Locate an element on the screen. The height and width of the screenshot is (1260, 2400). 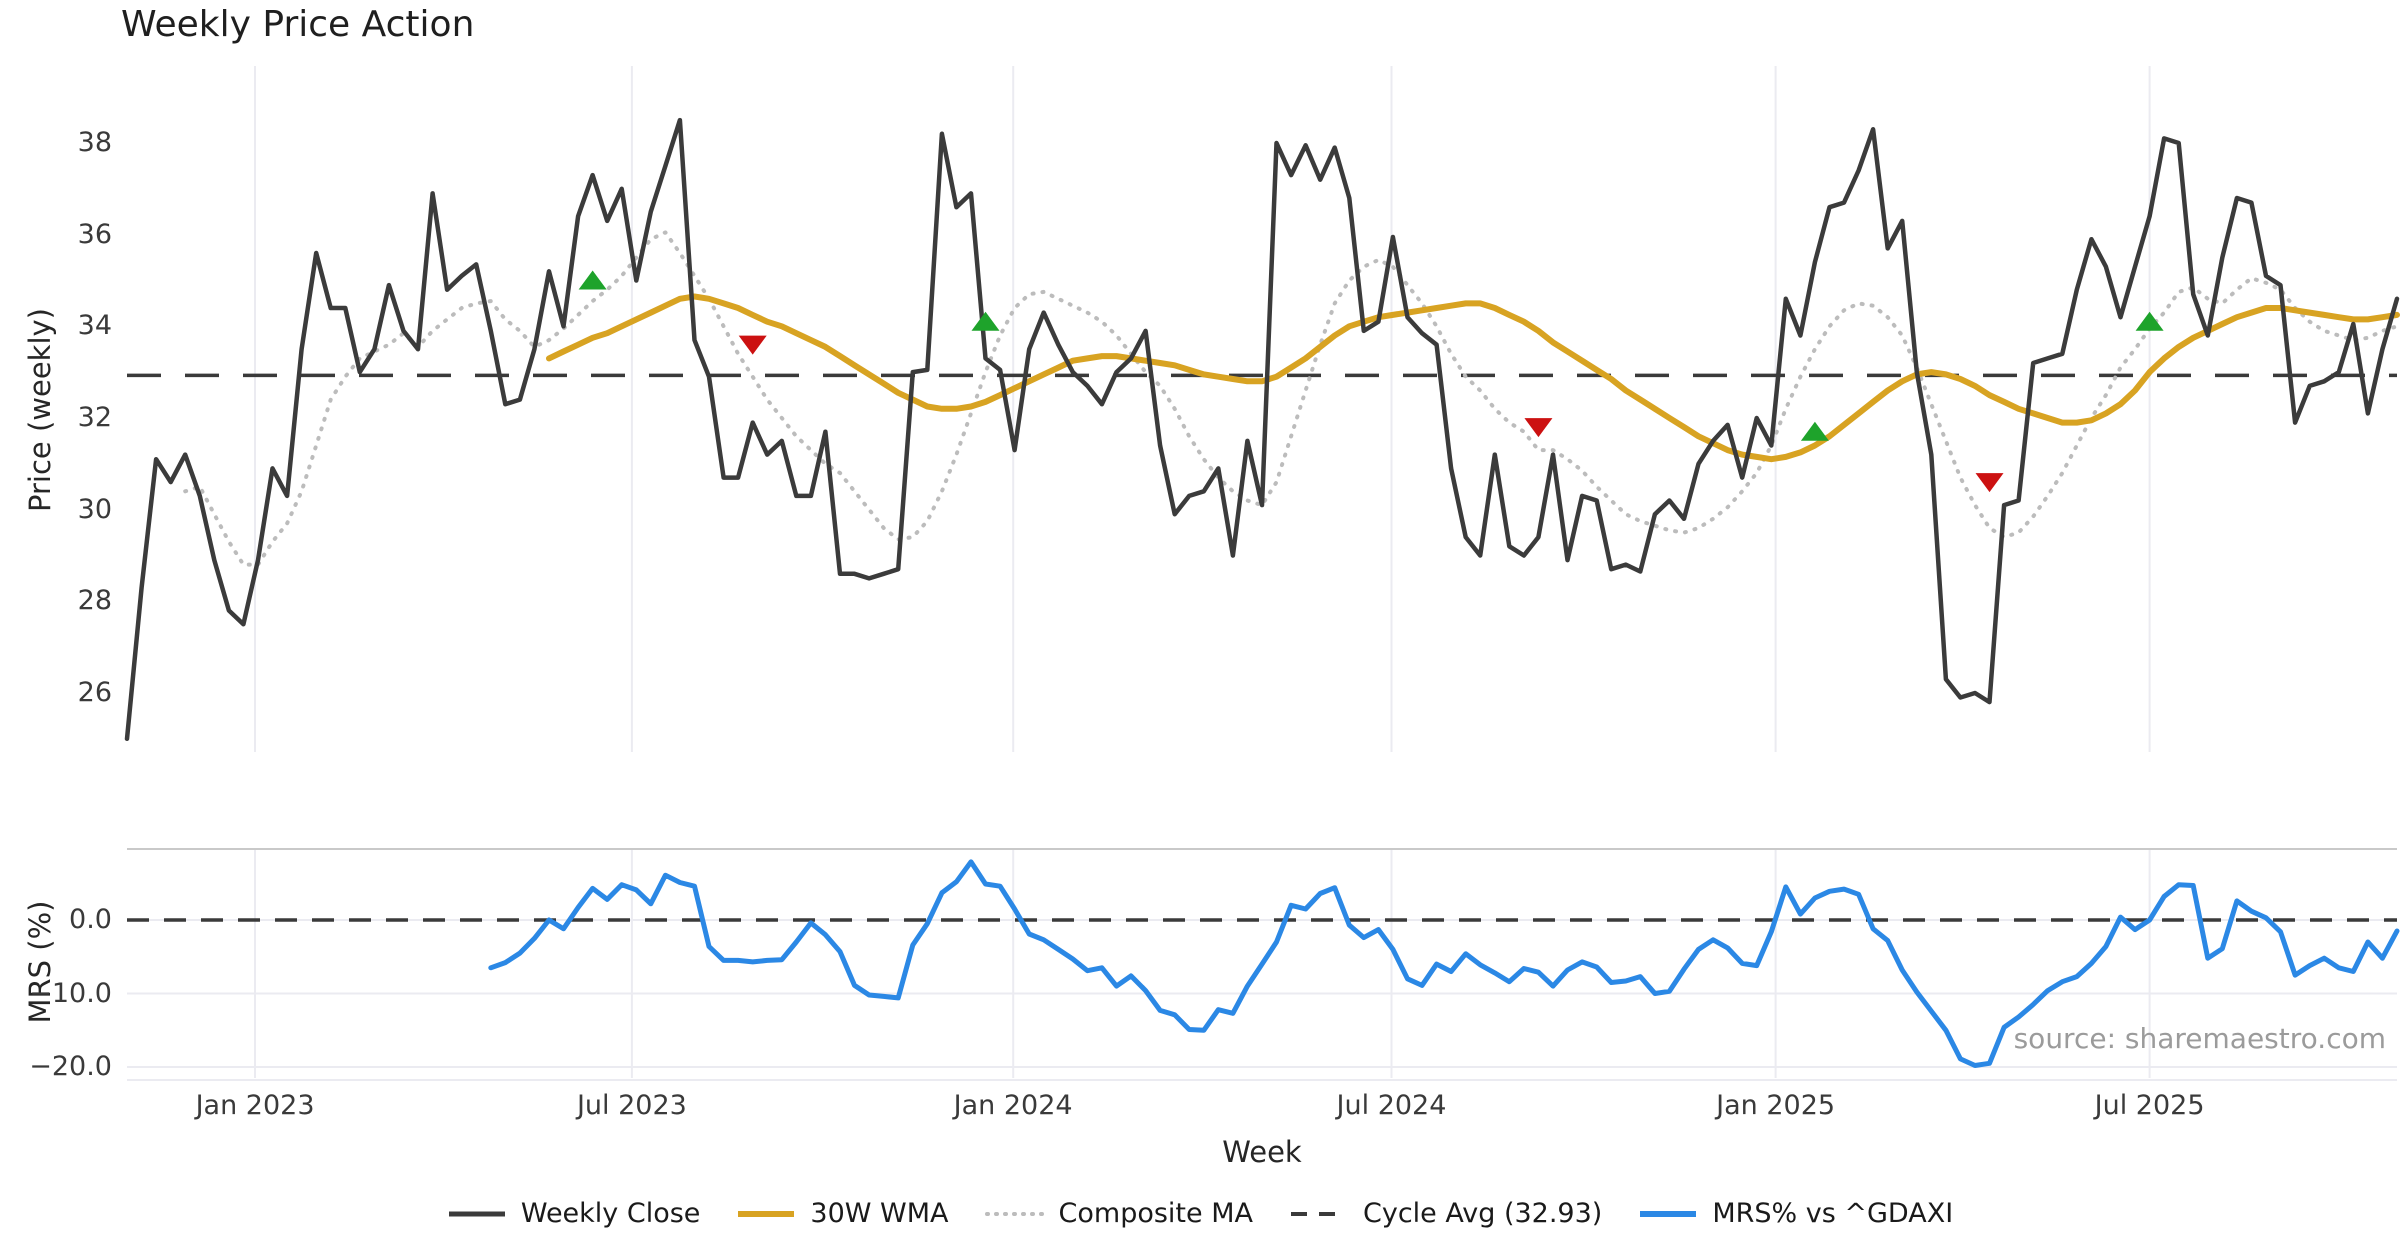
x-axis-label: Week is located at coordinates (1262, 1152).